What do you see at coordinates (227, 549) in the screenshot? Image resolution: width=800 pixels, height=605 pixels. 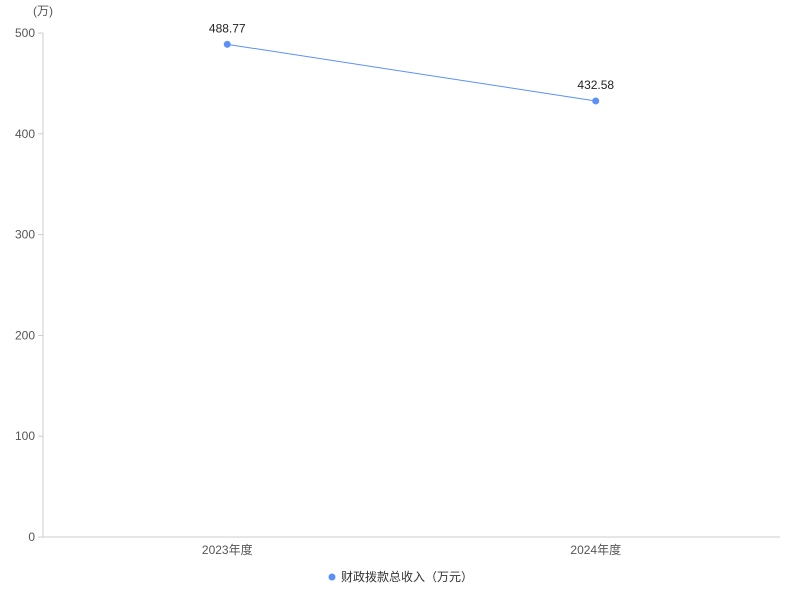 I see `x-tick-label: 2023年度` at bounding box center [227, 549].